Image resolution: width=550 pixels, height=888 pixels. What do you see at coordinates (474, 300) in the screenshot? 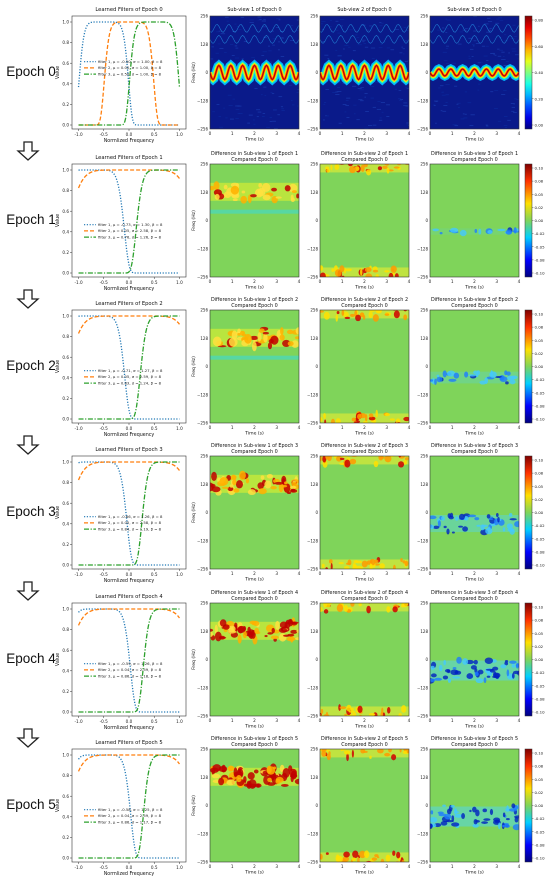
I see `subview-title: Difference in Sub-view 3 of Epoch 2` at bounding box center [474, 300].